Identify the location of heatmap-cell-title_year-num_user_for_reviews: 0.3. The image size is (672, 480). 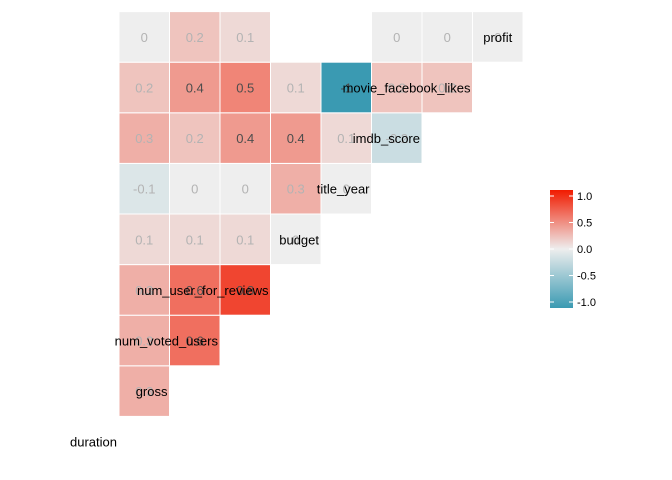
(296, 188).